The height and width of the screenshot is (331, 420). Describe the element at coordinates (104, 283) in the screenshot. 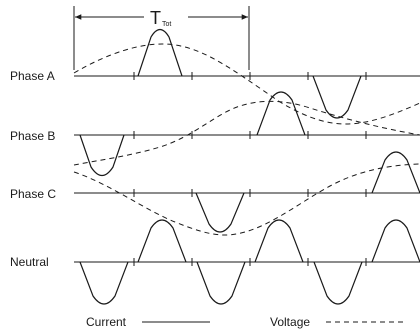

I see `neutral-pulse-1-negative` at that location.